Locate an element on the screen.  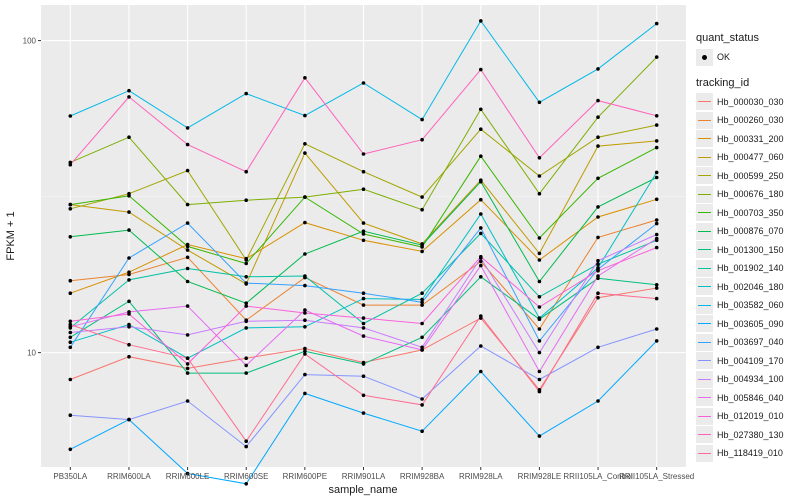
legend-item-hb_000676_180: Hb_000676_180 is located at coordinates (746, 194).